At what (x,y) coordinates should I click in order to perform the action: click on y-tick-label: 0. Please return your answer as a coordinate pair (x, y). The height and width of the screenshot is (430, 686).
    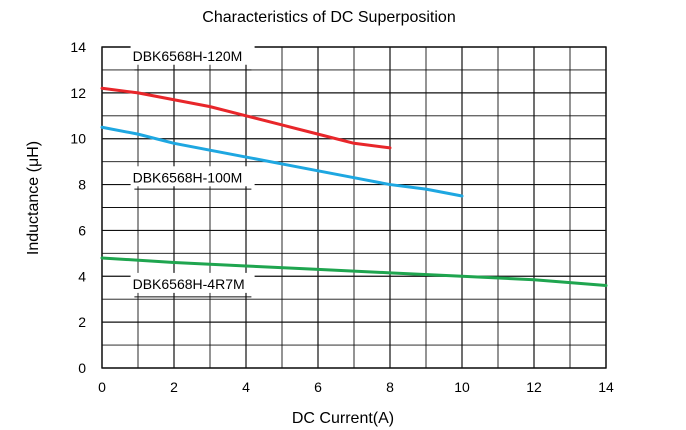
    Looking at the image, I should click on (82, 368).